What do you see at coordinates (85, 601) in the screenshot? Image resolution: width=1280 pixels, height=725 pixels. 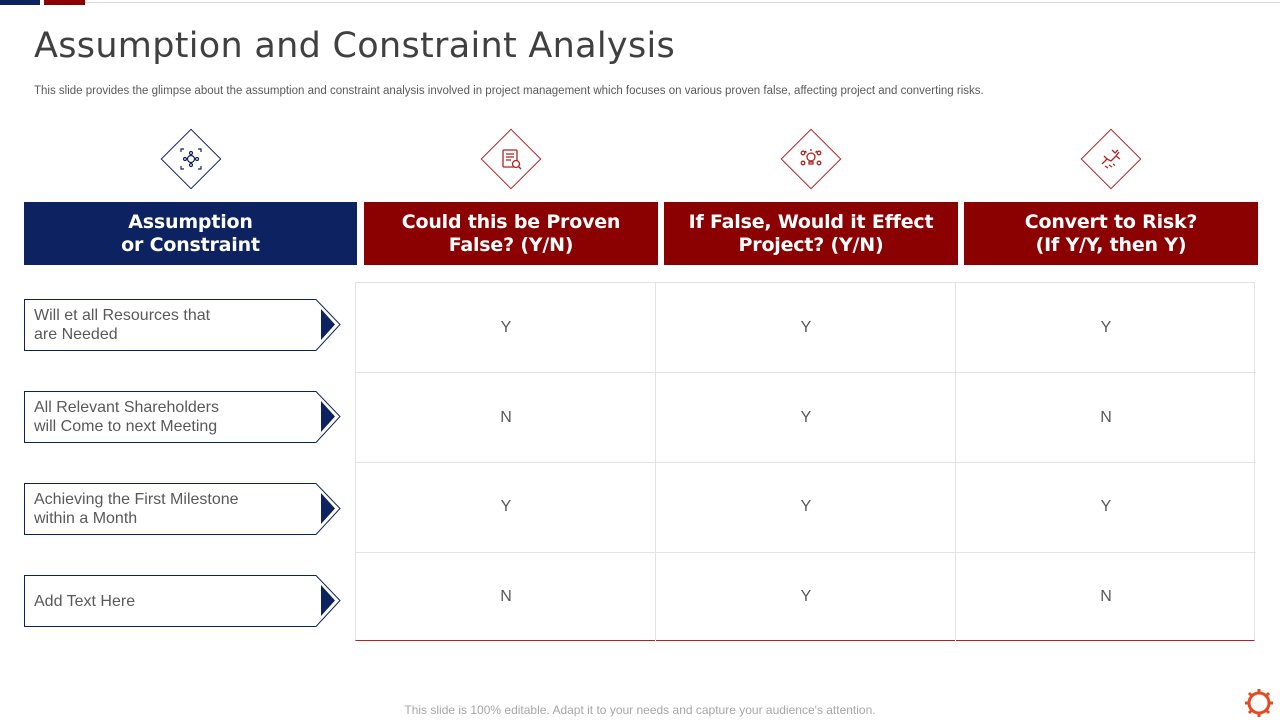 I see `row-label-text: Add Text Here` at bounding box center [85, 601].